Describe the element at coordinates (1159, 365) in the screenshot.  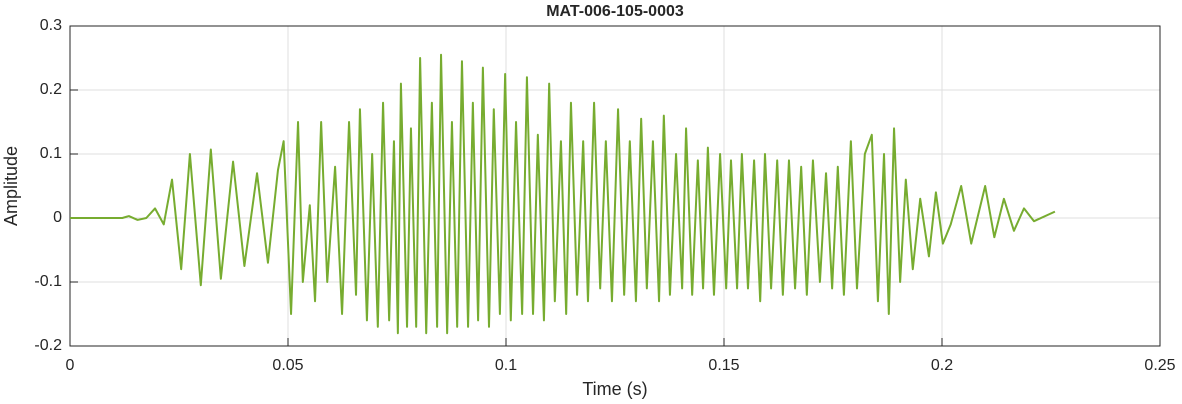
I see `x-tick-label: 0.25` at that location.